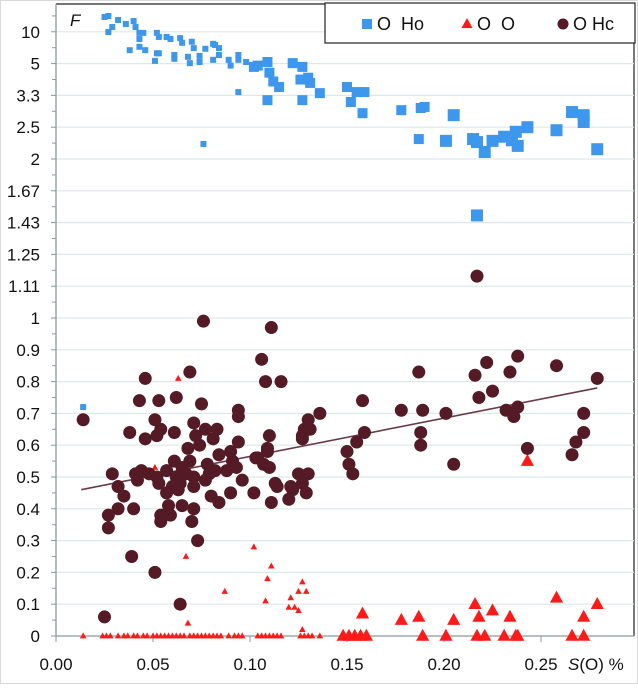 The image size is (638, 689). I want to click on y-tick-label: 2, so click(35, 159).